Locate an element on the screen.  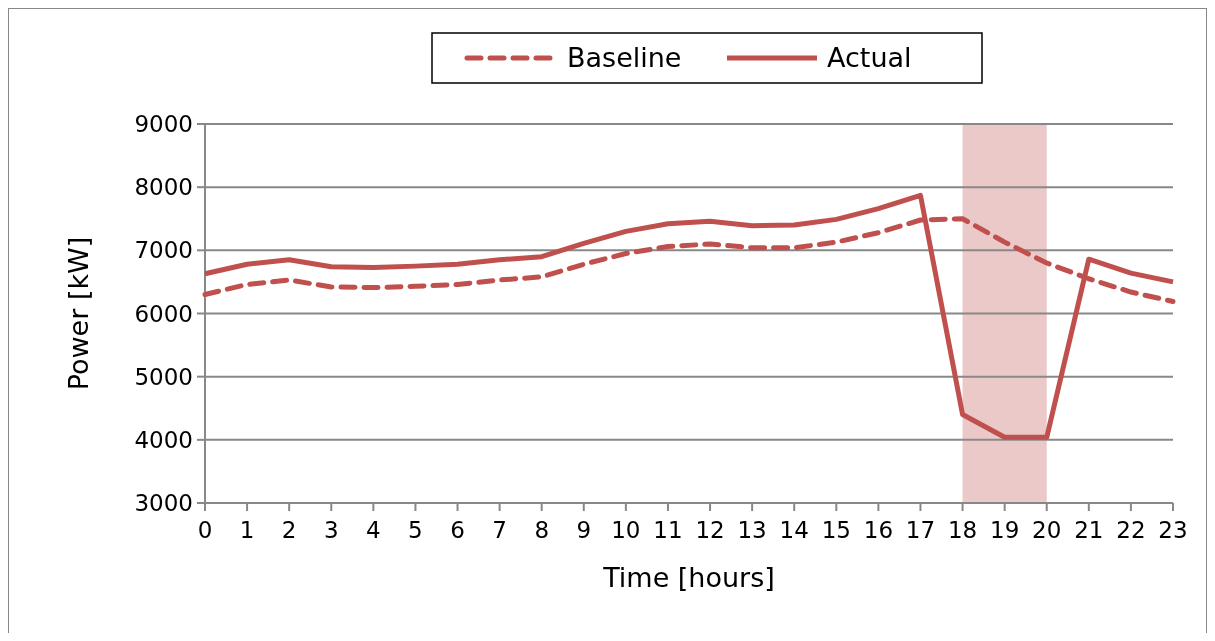
y-tick-label: 7000 is located at coordinates (163, 250).